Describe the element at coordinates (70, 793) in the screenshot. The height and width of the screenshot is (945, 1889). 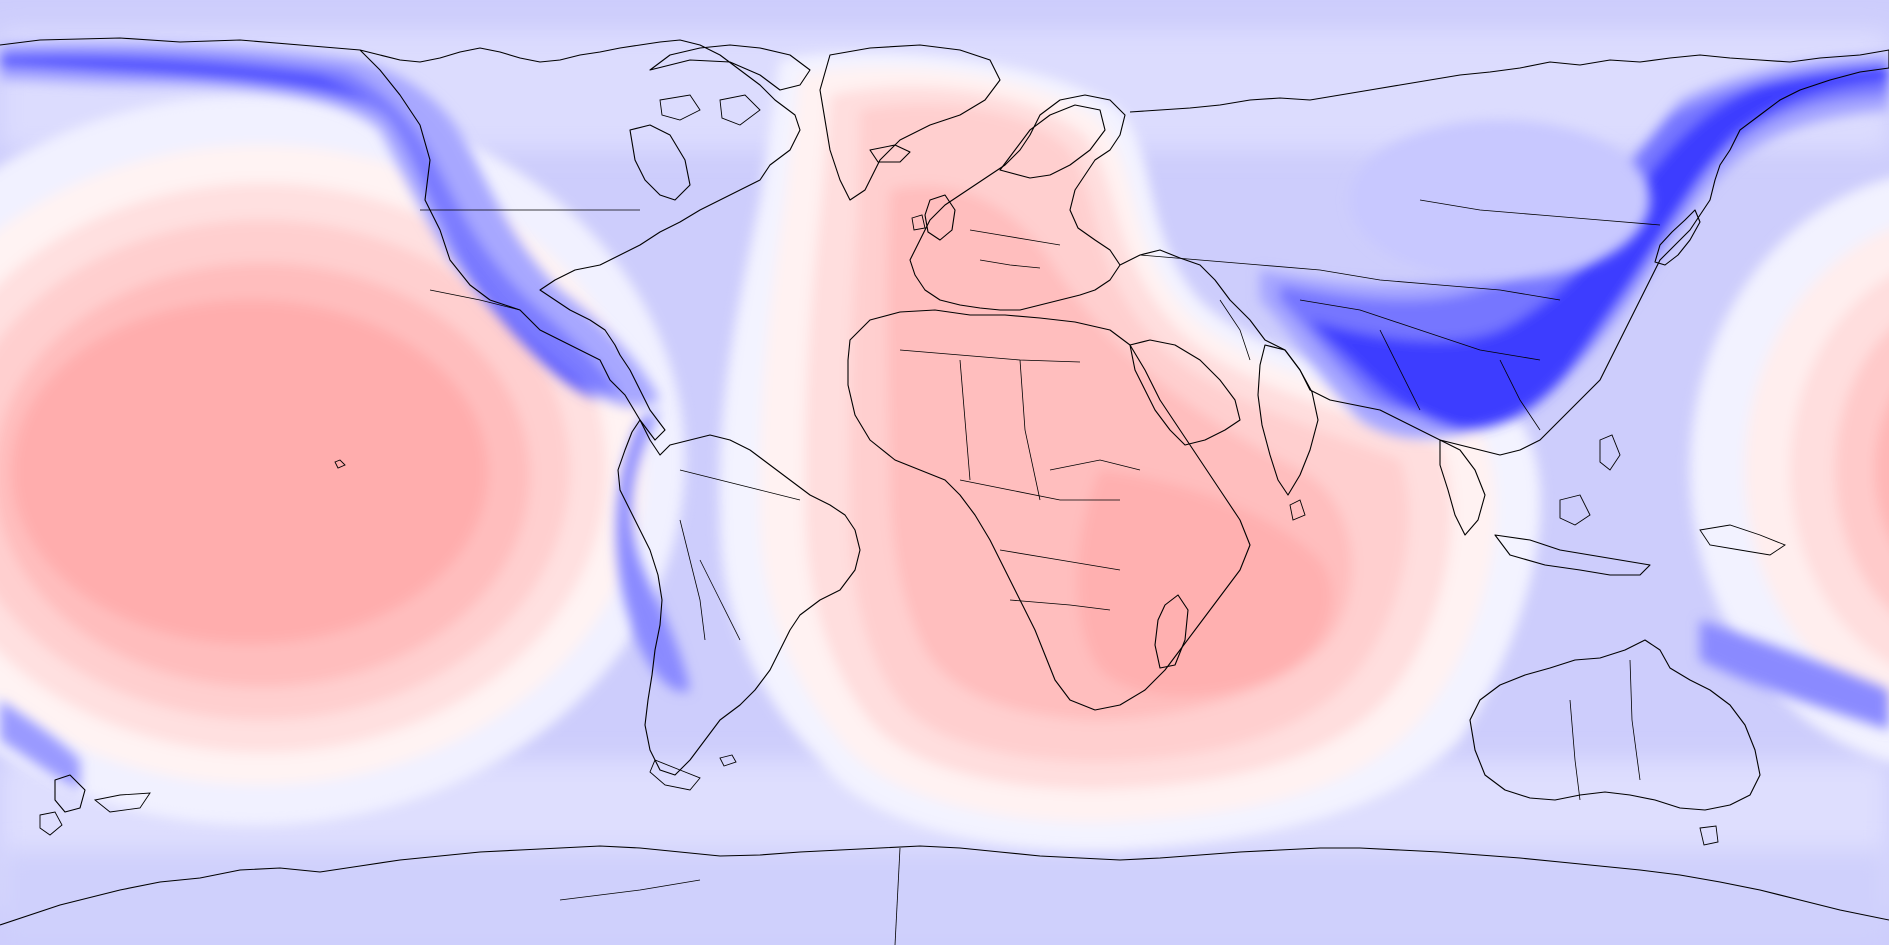
I see `coast-new-zealand` at that location.